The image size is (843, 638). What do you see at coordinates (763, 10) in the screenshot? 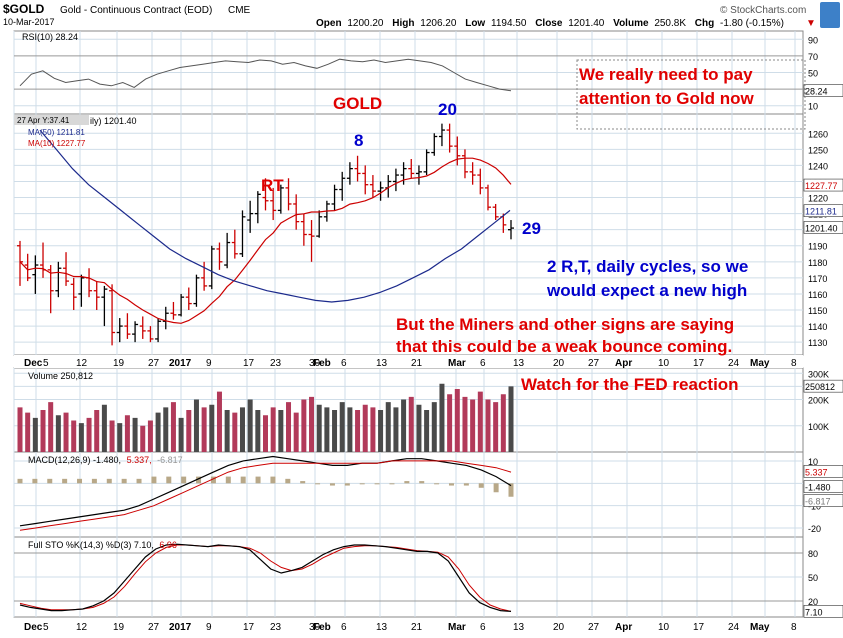
I see `stockcharts-logo: © StockCharts.com` at bounding box center [763, 10].